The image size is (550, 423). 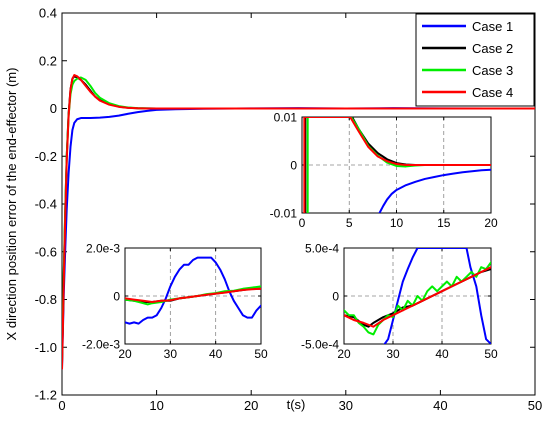 What do you see at coordinates (48, 60) in the screenshot?
I see `y-tick-label: 0.2` at bounding box center [48, 60].